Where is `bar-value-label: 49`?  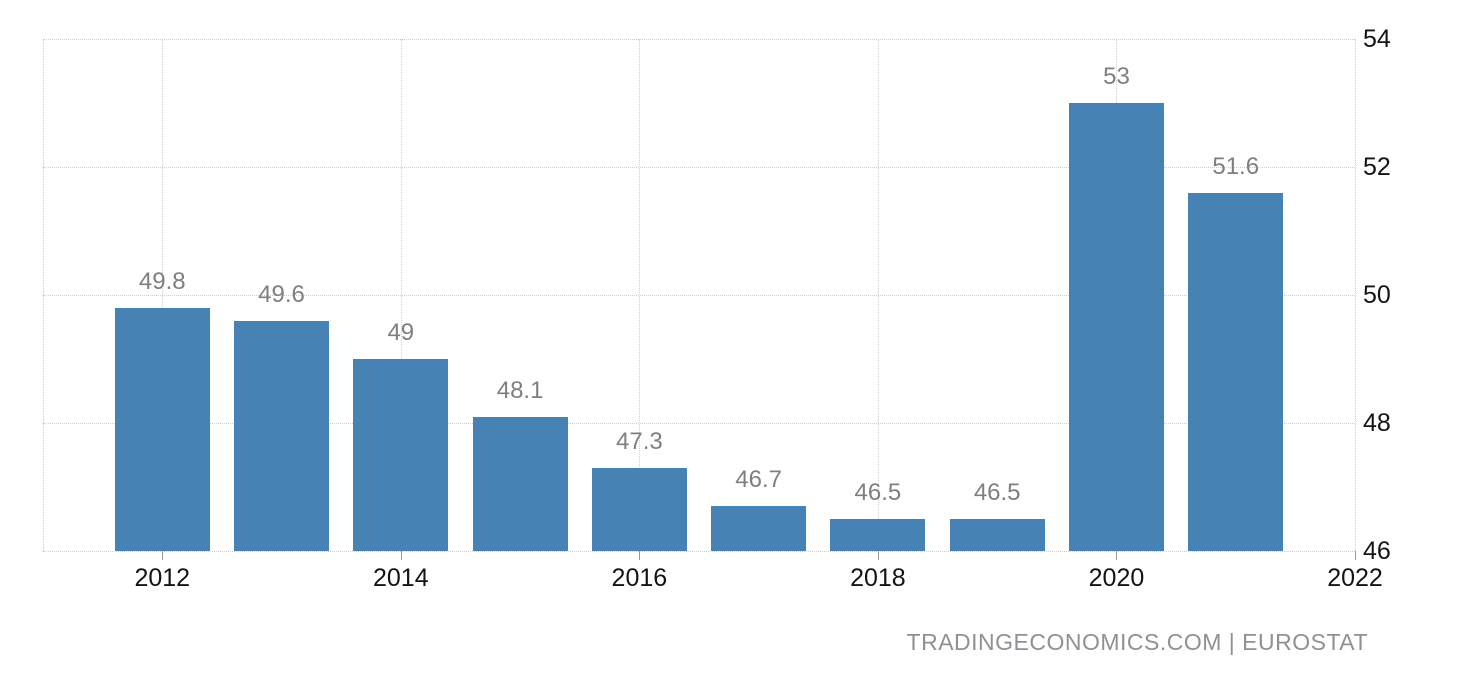 bar-value-label: 49 is located at coordinates (401, 332).